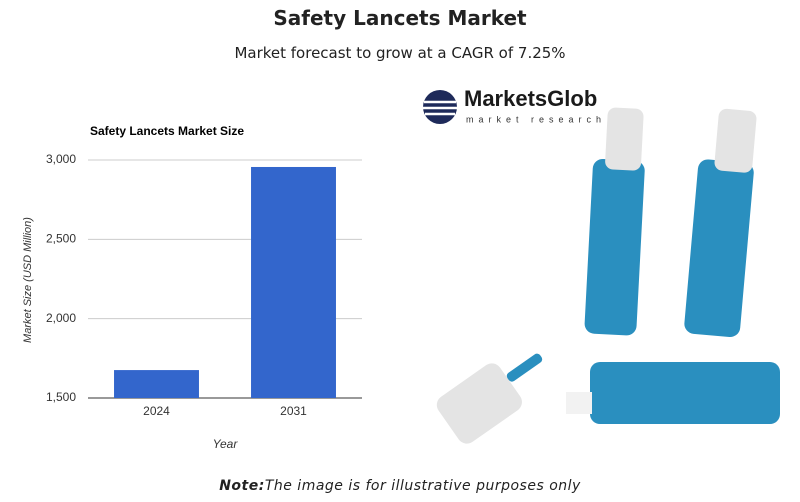  I want to click on y-tick-label: 1,500, so click(61, 397).